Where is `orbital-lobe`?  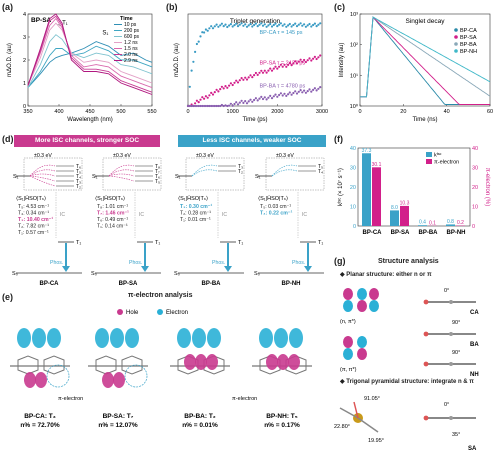
orbital-lobe is located at coordinates (362, 342).